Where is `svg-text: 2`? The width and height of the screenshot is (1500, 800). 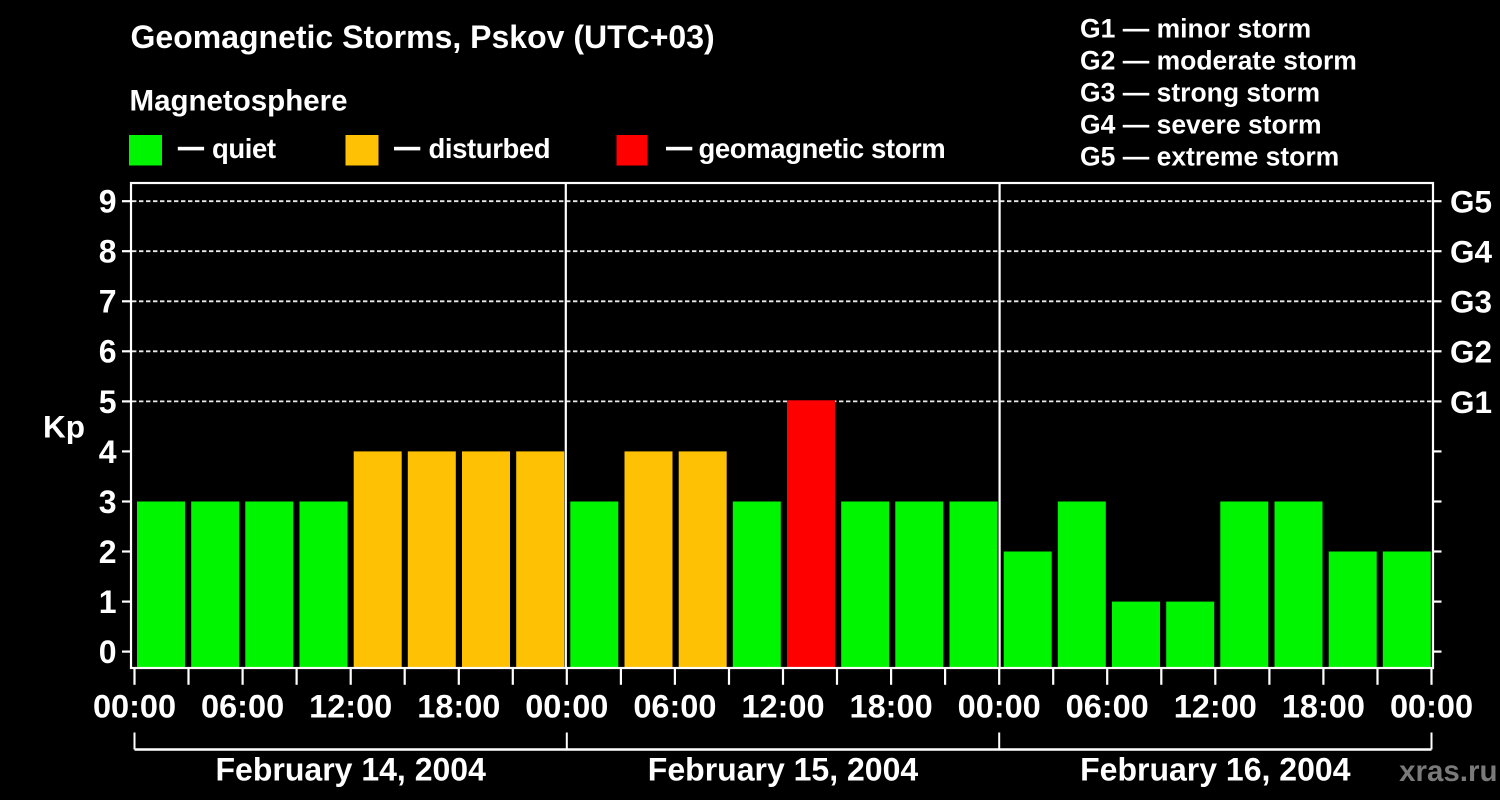 svg-text: 2 is located at coordinates (108, 552).